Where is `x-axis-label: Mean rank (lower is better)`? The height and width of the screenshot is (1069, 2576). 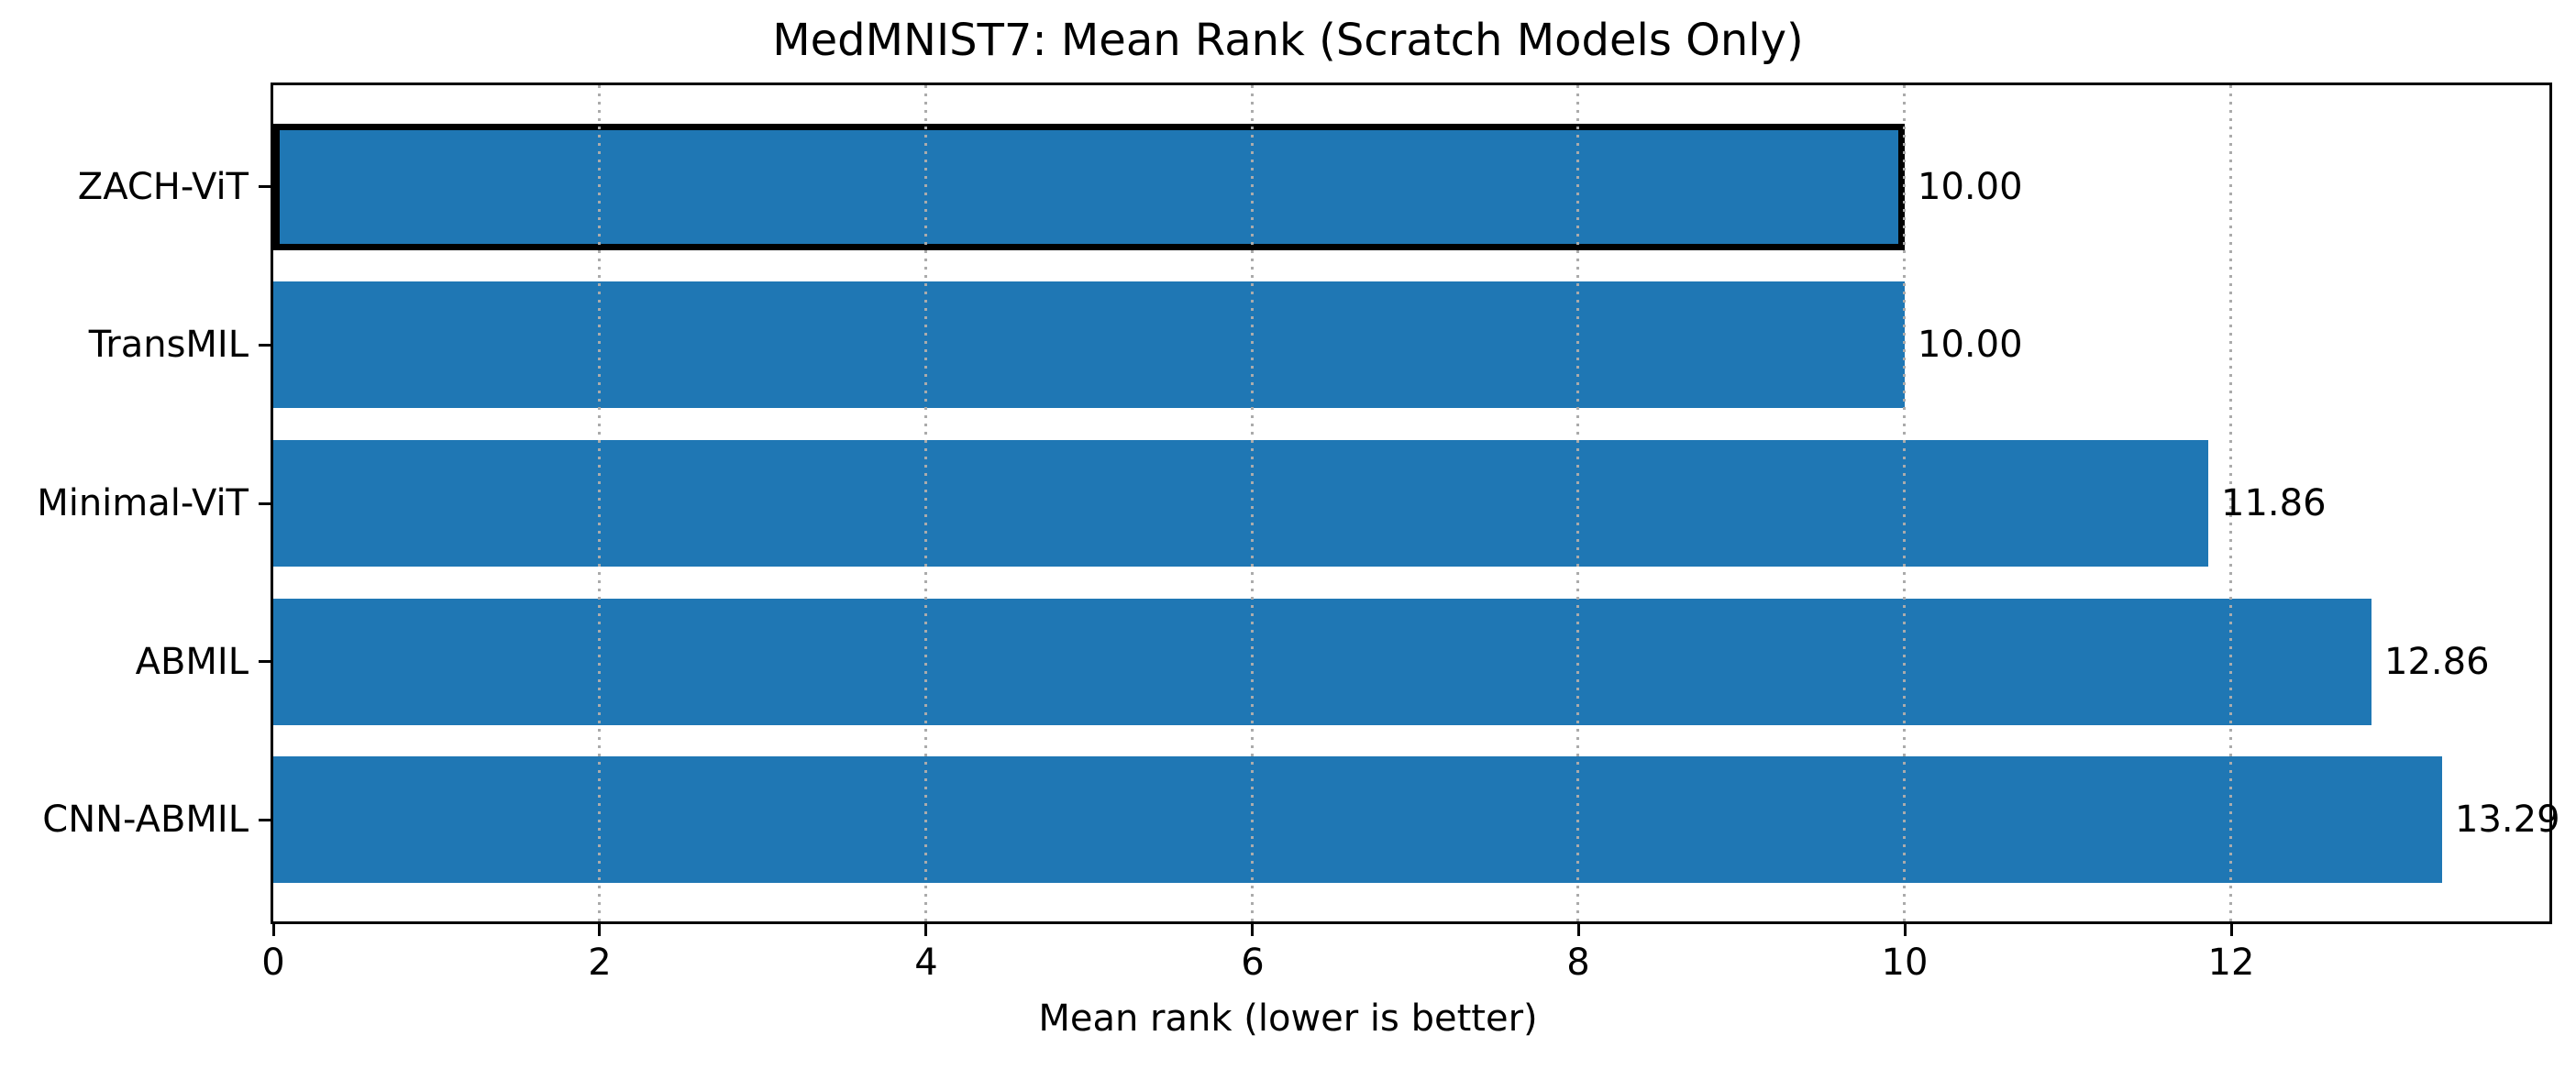 x-axis-label: Mean rank (lower is better) is located at coordinates (1288, 1019).